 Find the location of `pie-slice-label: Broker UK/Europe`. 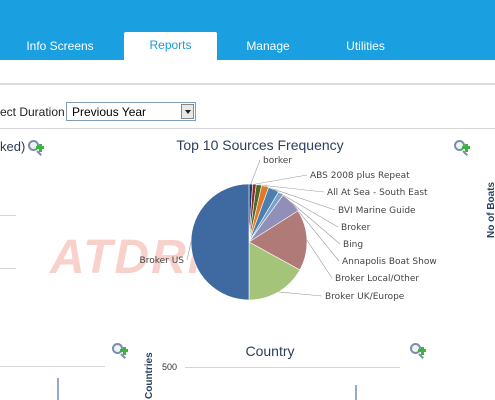

pie-slice-label: Broker UK/Europe is located at coordinates (365, 297).